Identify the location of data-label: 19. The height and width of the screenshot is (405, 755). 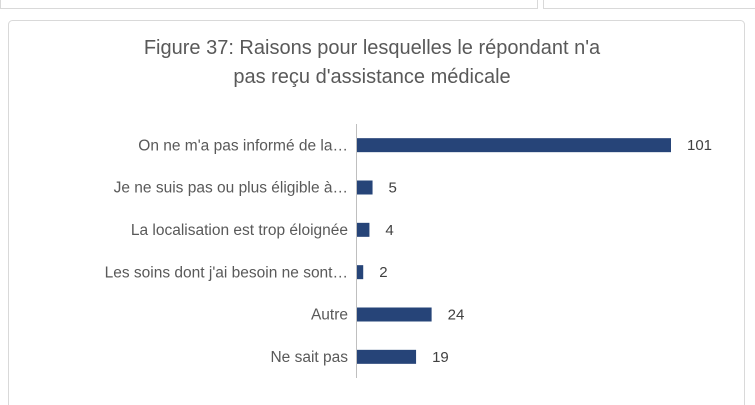
(440, 357).